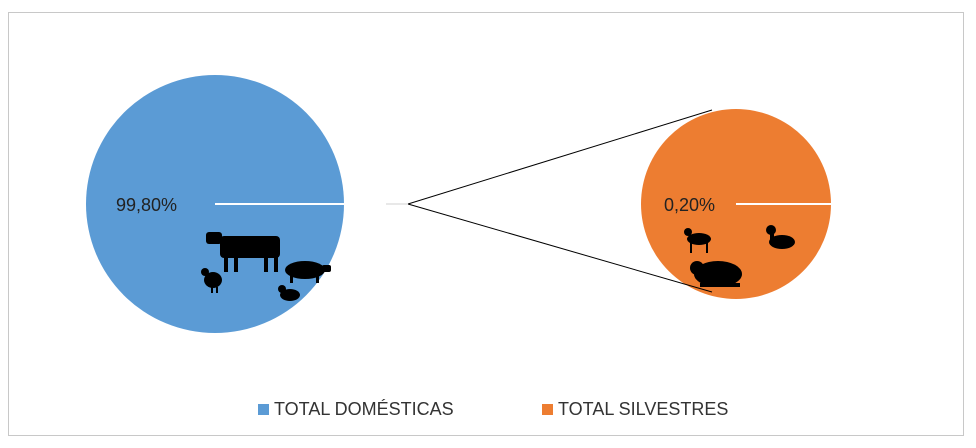  Describe the element at coordinates (308, 272) in the screenshot. I see `pig-icon` at that location.